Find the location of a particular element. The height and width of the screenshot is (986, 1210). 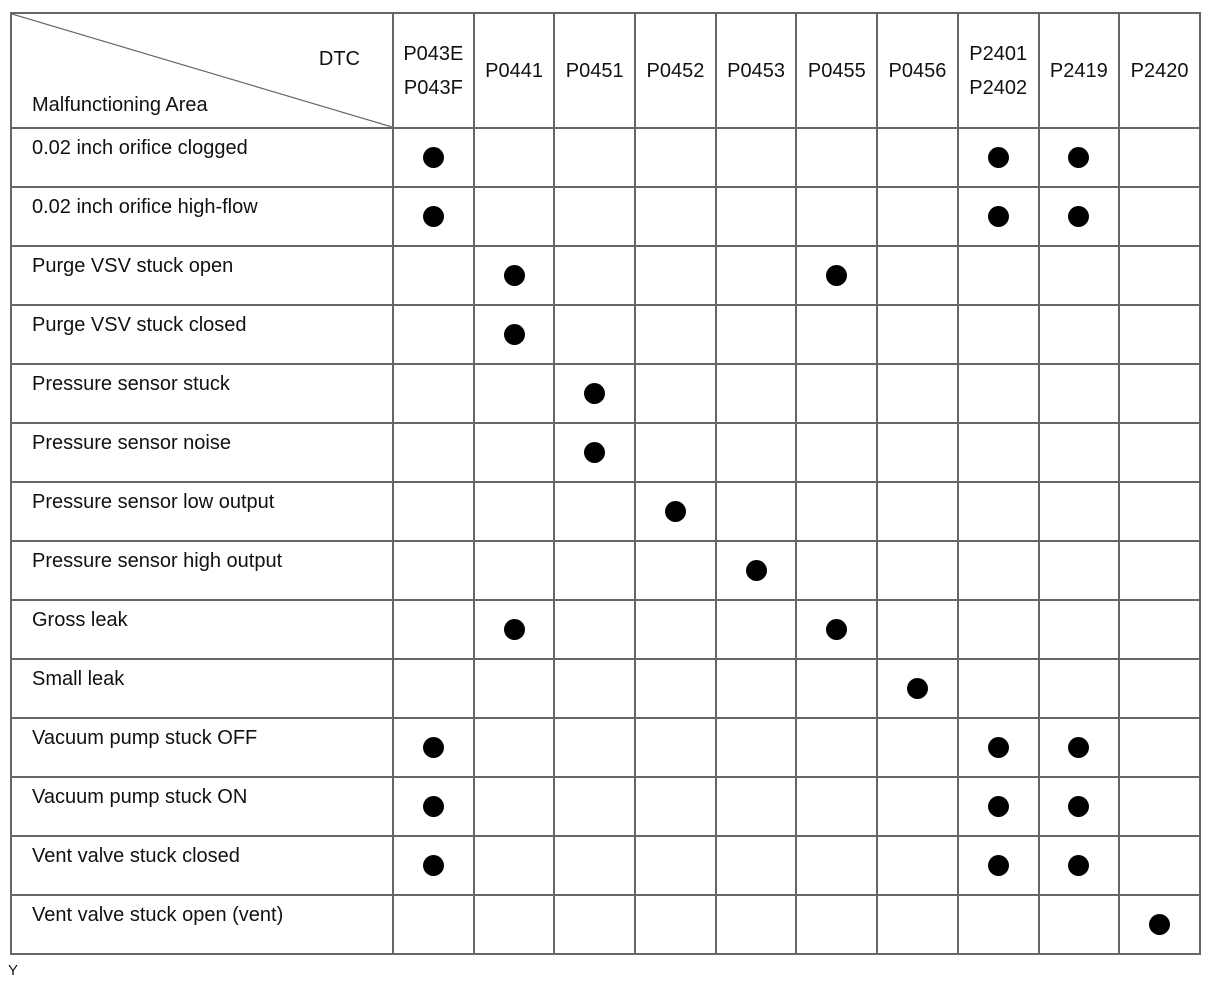

table-row: Pressure sensor low output is located at coordinates (605, 511).